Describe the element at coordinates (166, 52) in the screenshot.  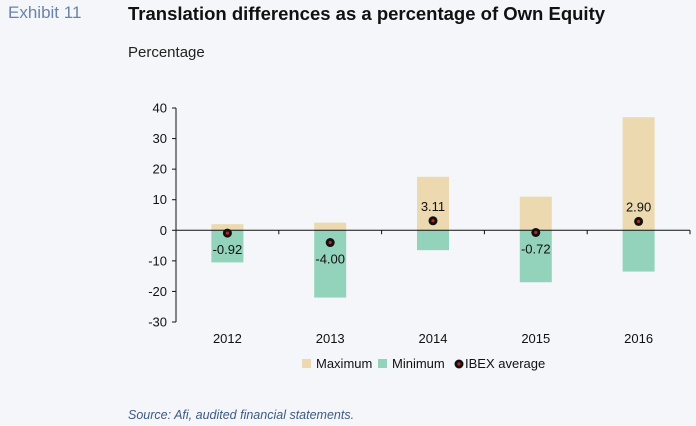
I see `y-axis-title: Percentage` at that location.